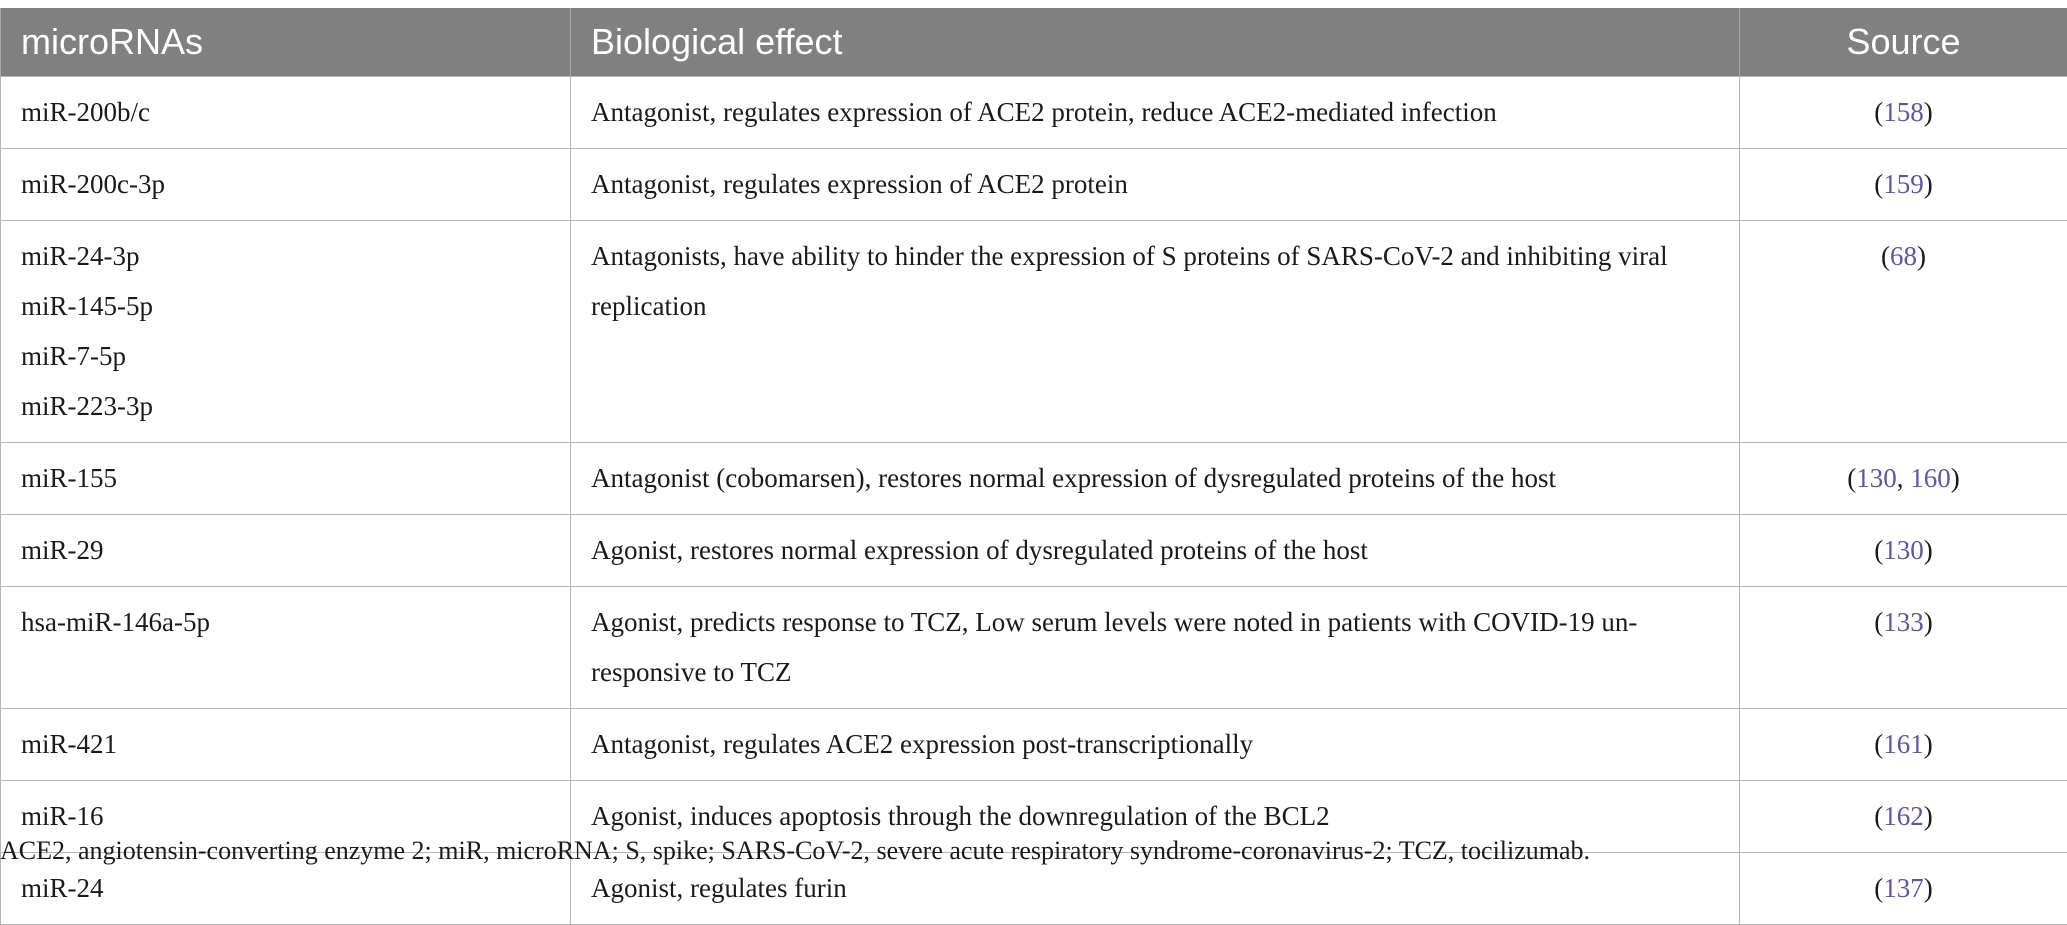 This screenshot has width=2067, height=925. Describe the element at coordinates (1903, 332) in the screenshot. I see `source-cell: (68)` at that location.